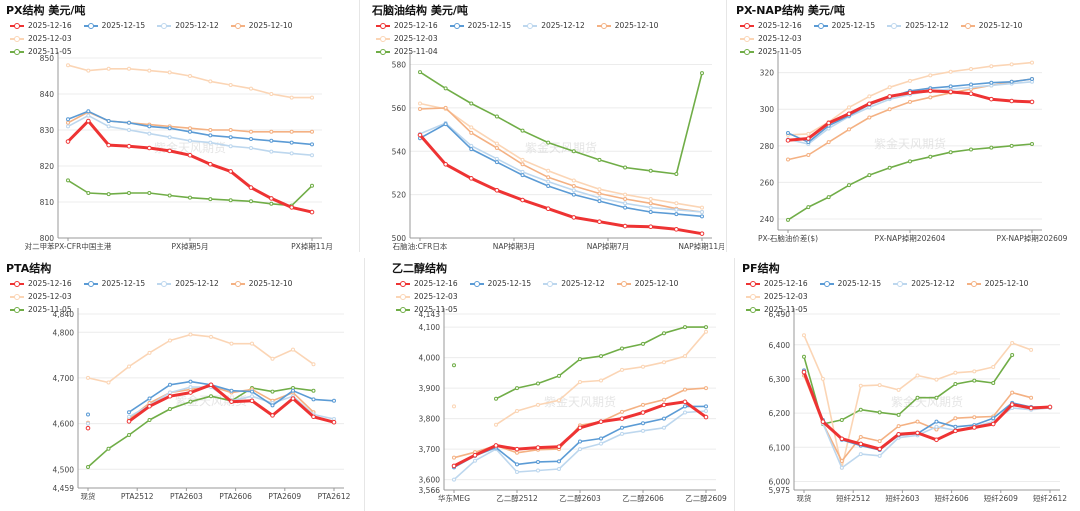 This screenshot has height=511, width=1080. Describe the element at coordinates (64, 314) in the screenshot. I see `y-tick-label: 4,840` at that location.